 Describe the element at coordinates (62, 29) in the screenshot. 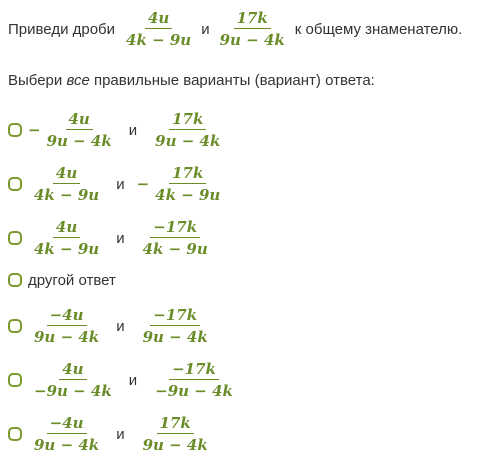

I see `question-prefix: Приведи дроби` at that location.